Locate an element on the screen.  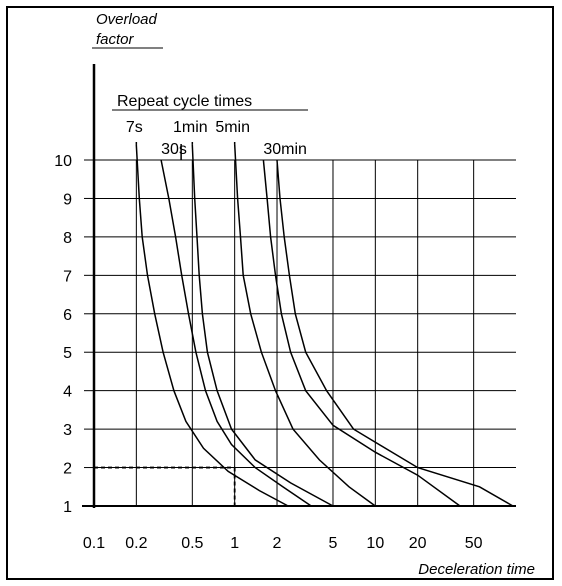
legend-title: Repeat cycle times is located at coordinates (184, 101).